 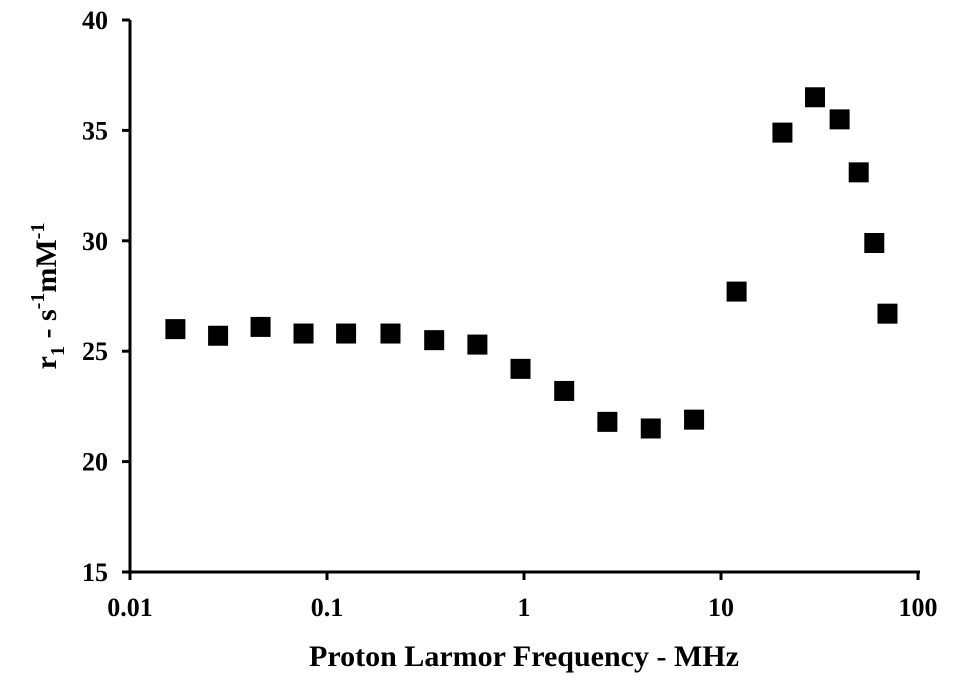 I want to click on y-axis-title-superscript-b: -1, so click(x=38, y=231).